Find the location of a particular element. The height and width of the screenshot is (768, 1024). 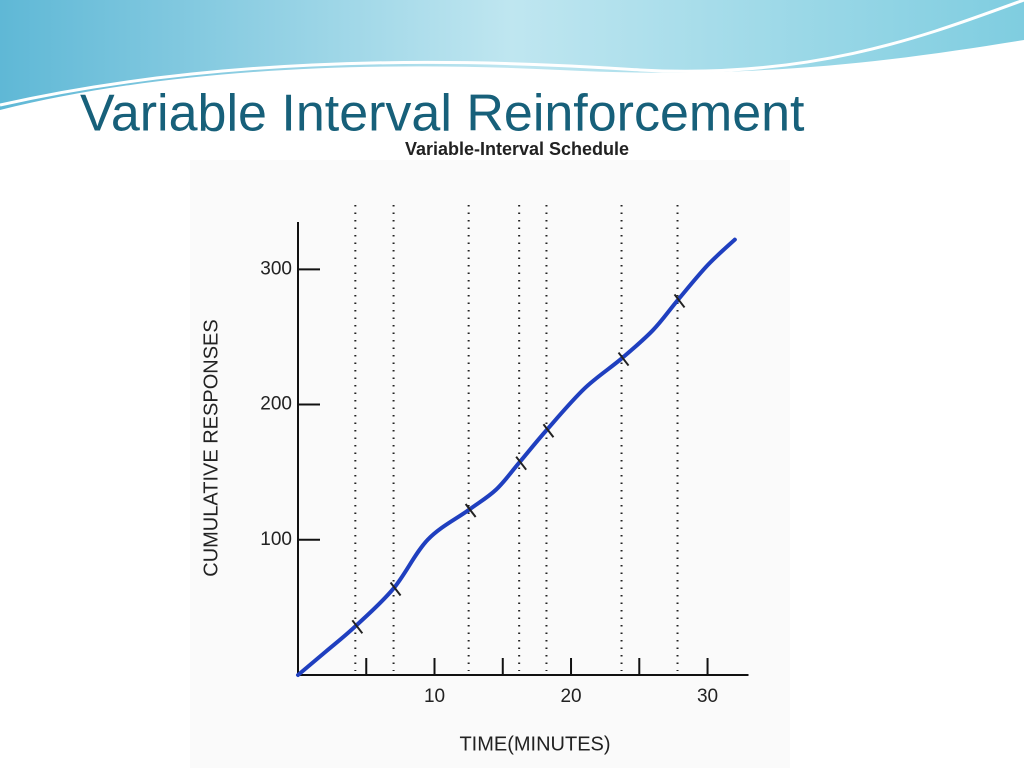

chart-title: Variable-Interval Schedule is located at coordinates (517, 149).